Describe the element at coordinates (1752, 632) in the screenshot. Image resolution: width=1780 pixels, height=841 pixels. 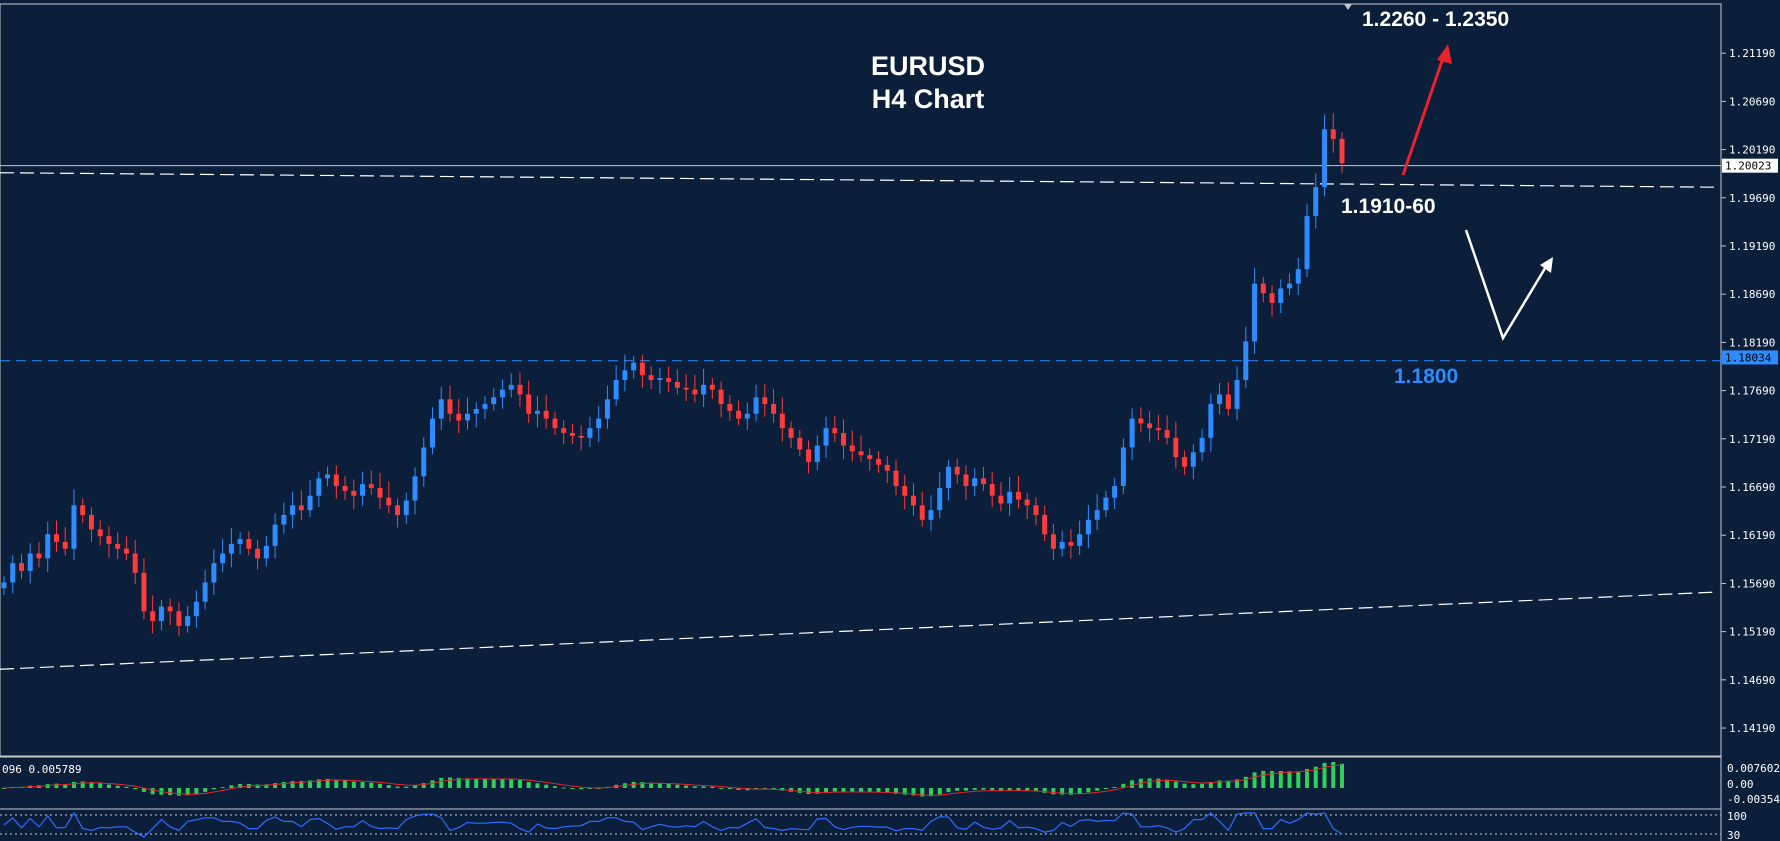
I see `y-tick-label: 1.15190` at that location.